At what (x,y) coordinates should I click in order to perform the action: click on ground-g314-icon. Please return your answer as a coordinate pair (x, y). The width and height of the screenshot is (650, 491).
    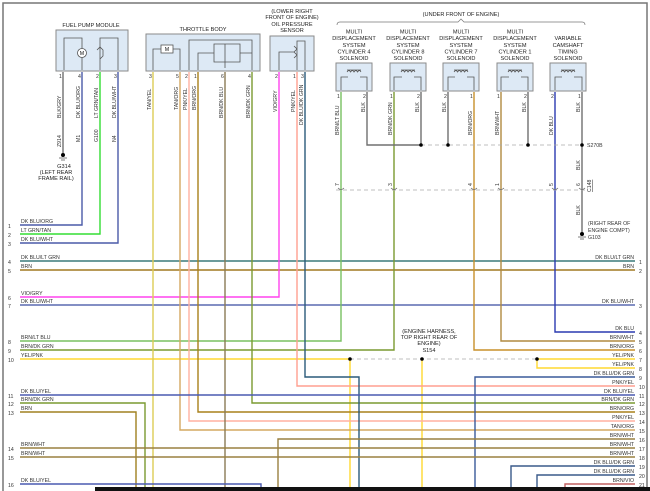
    Looking at the image, I should click on (63, 157).